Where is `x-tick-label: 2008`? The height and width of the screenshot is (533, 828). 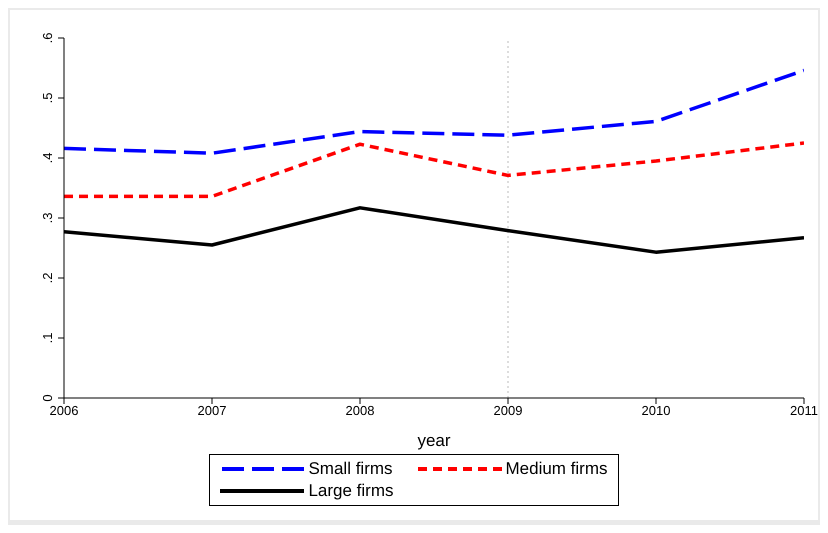
x-tick-label: 2008 is located at coordinates (360, 410).